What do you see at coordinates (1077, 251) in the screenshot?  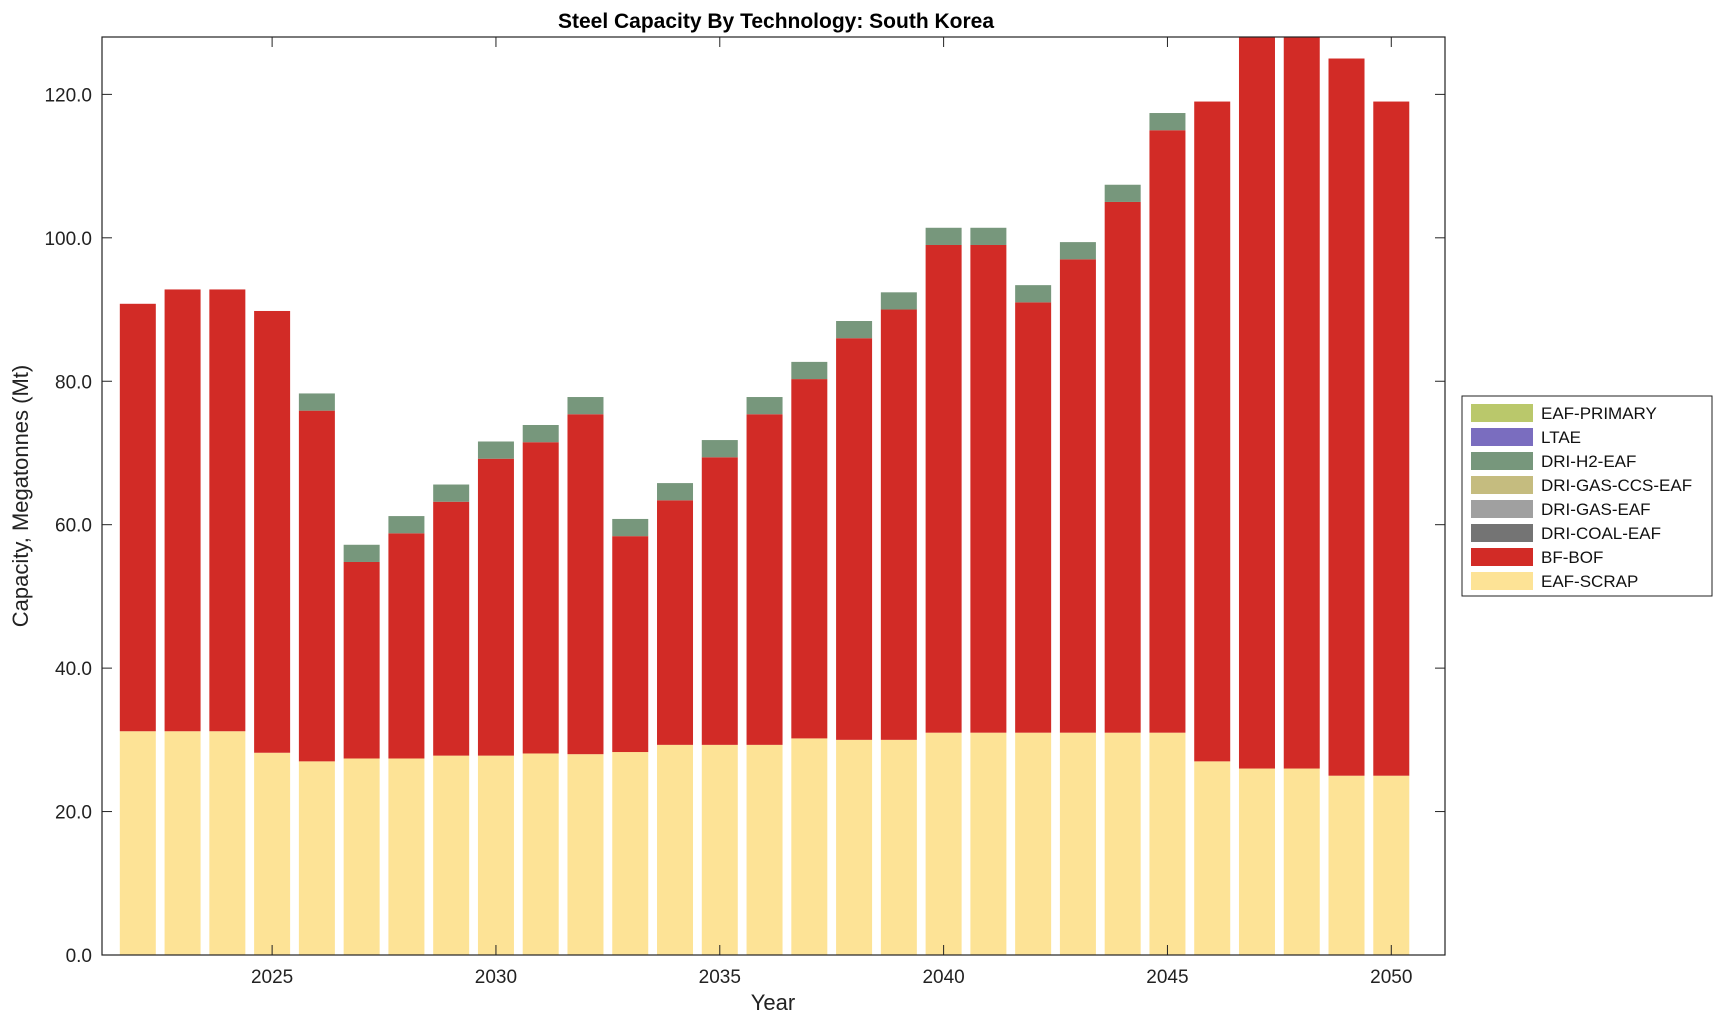 I see `bar-2043-dri-h2-eaf` at bounding box center [1077, 251].